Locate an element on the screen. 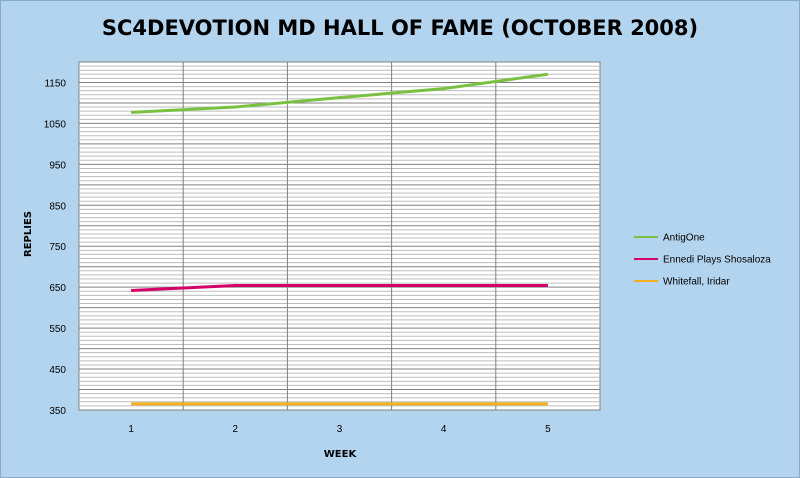 Image resolution: width=800 pixels, height=478 pixels. y-tick-label: 350 is located at coordinates (57, 411).